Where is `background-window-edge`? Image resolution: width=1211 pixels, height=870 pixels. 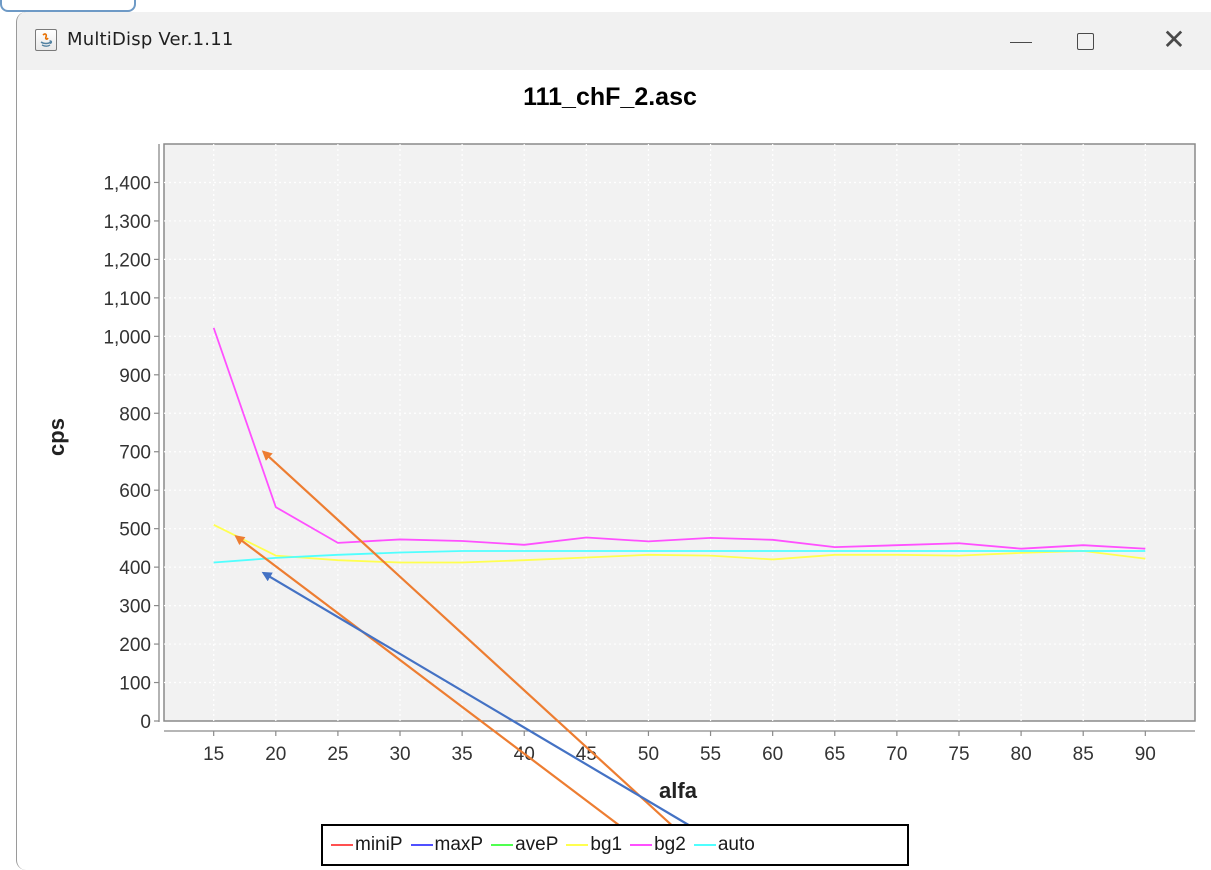
background-window-edge is located at coordinates (605, 6).